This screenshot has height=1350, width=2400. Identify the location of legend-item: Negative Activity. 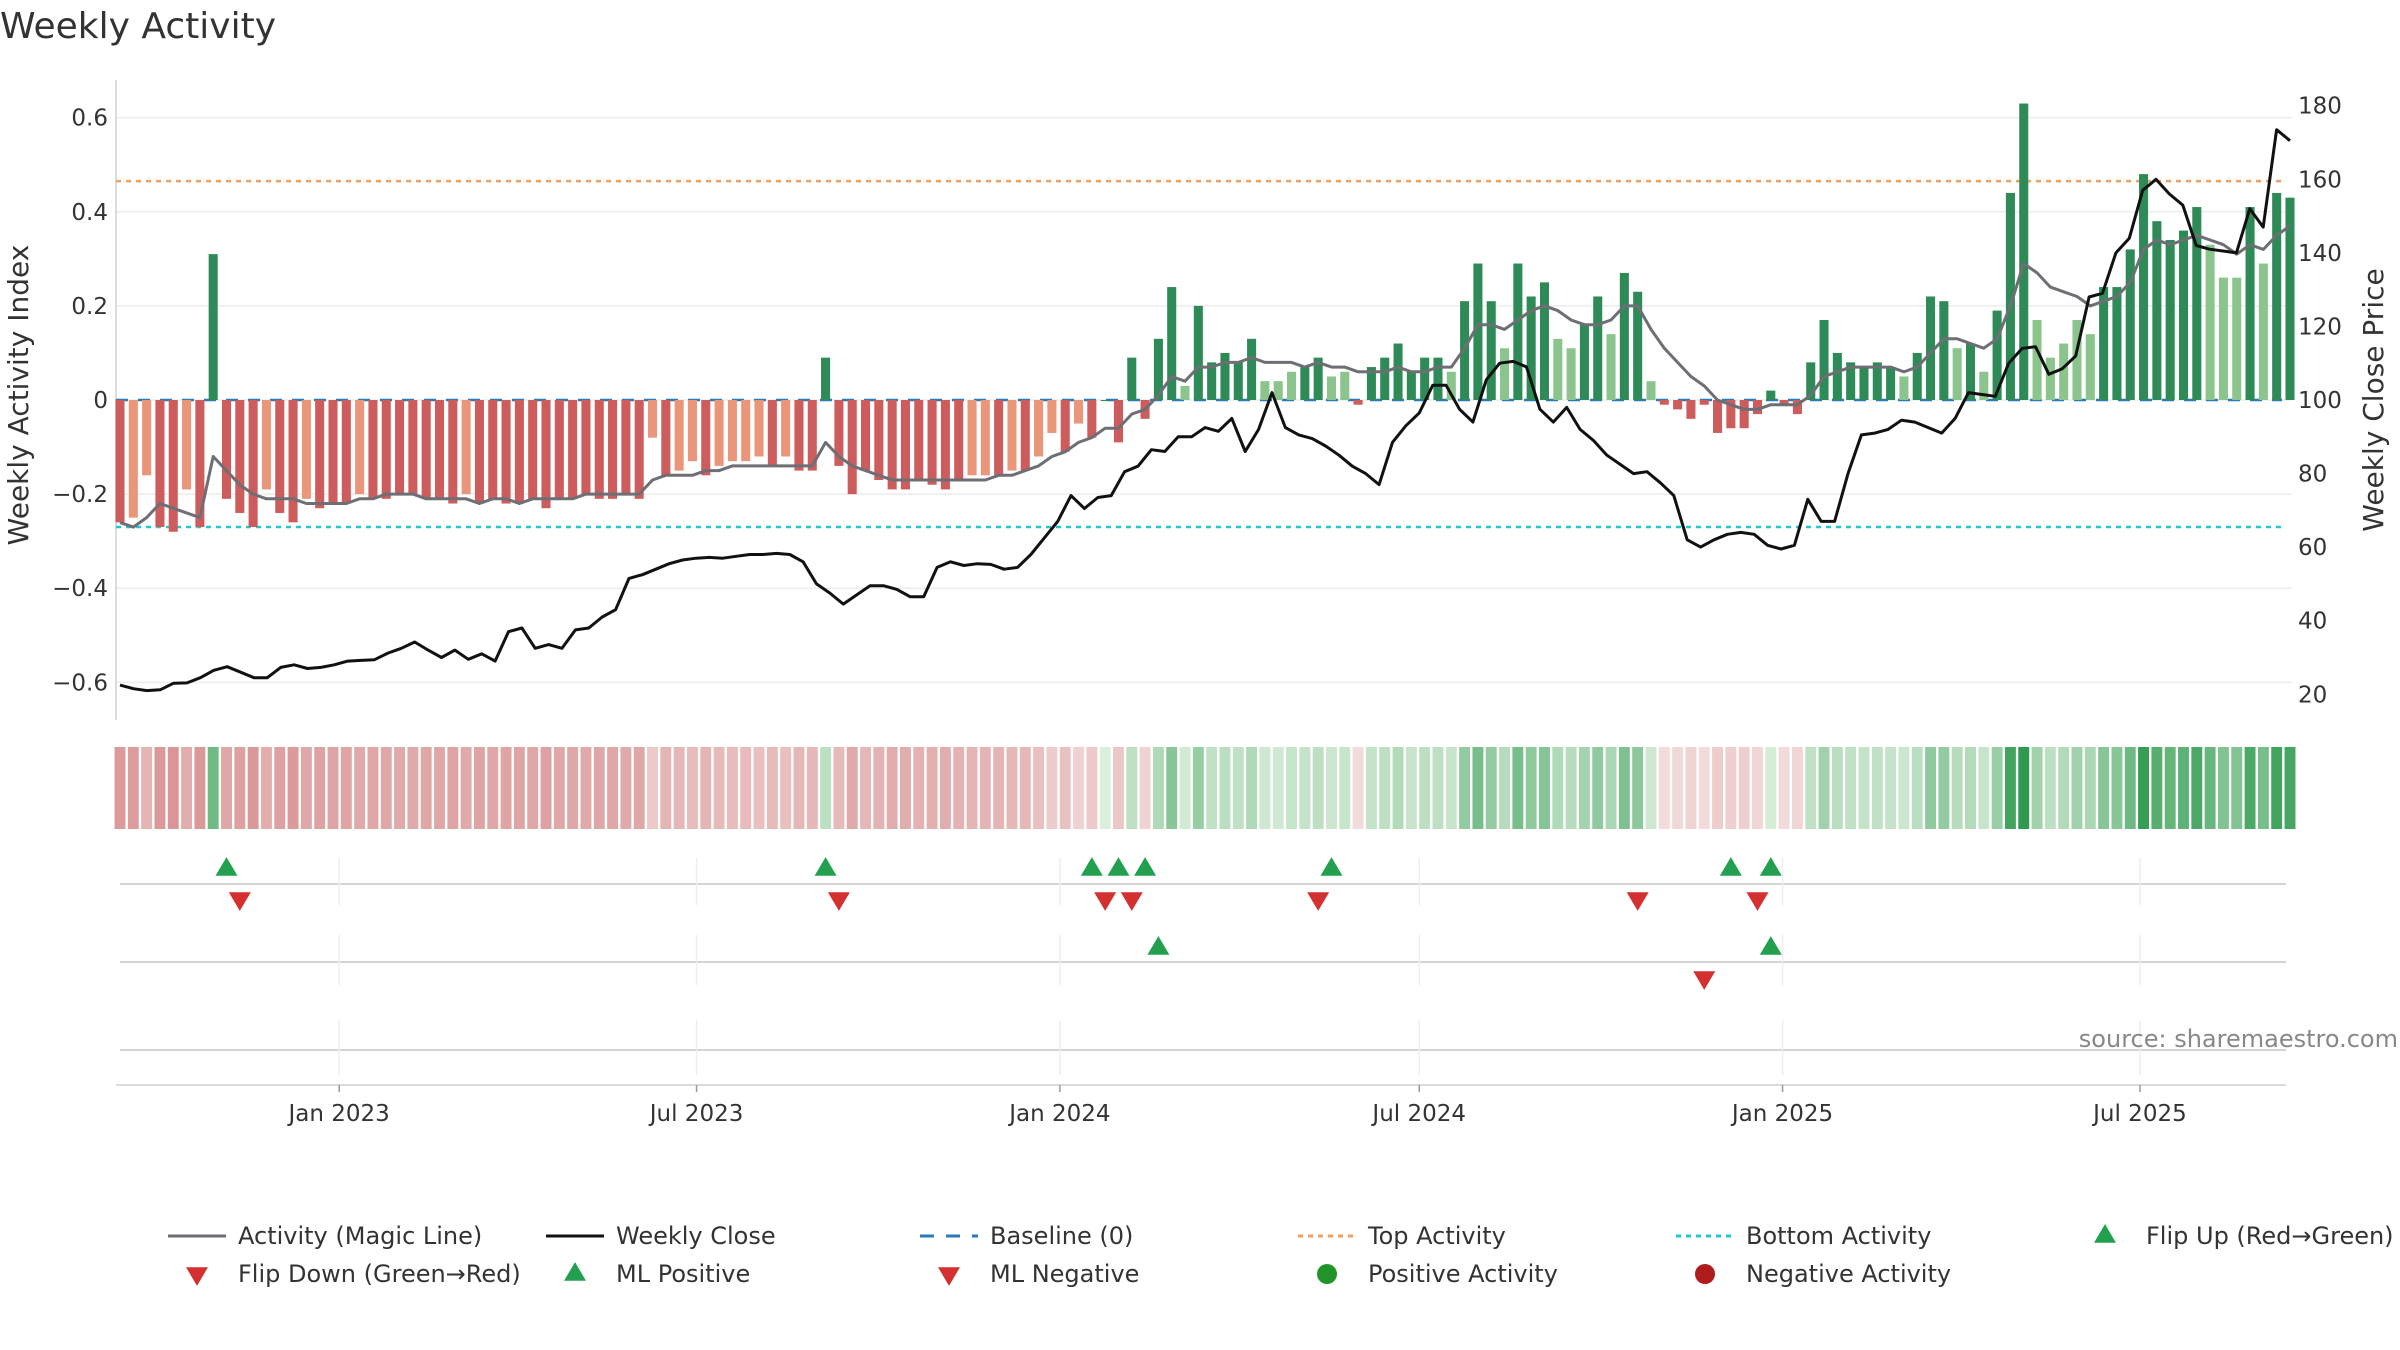
(1823, 1274).